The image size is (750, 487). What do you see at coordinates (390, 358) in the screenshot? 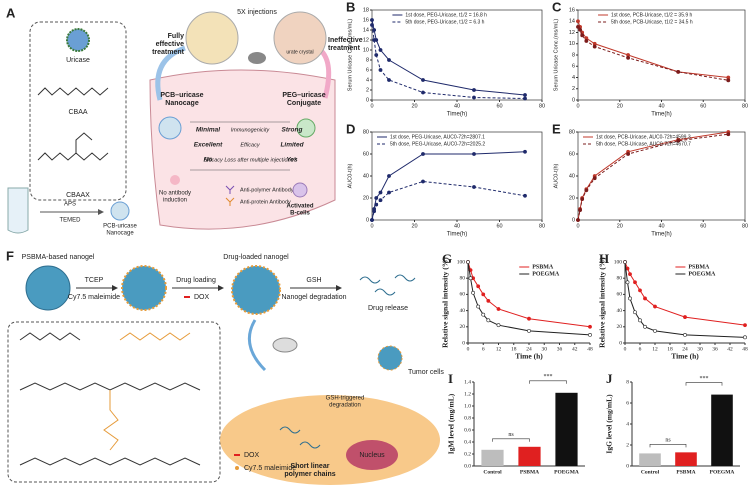
I see `nanogel-icon` at bounding box center [390, 358].